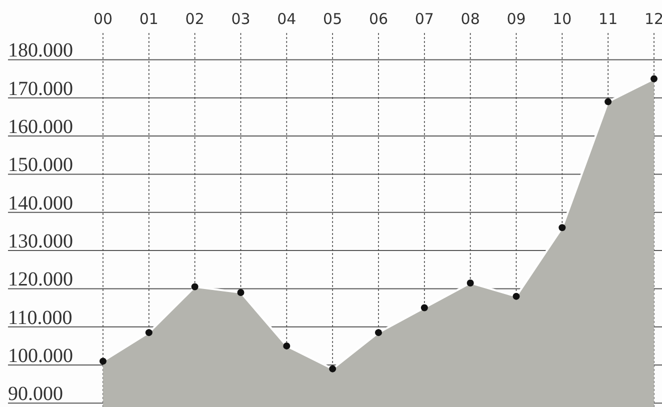  What do you see at coordinates (103, 19) in the screenshot?
I see `x-tick-label: 00` at bounding box center [103, 19].